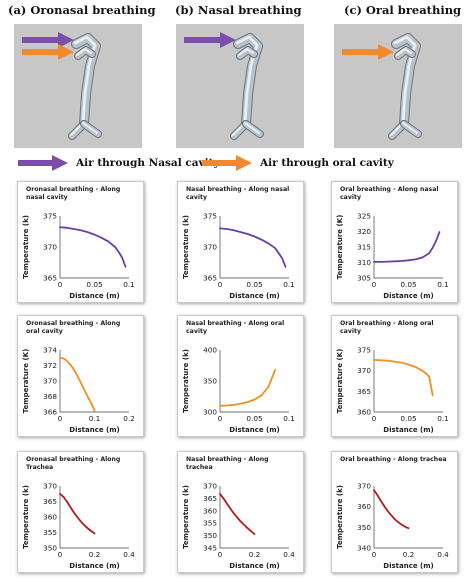 The image size is (474, 579). Describe the element at coordinates (364, 216) in the screenshot. I see `y-tick-label: 325` at that location.